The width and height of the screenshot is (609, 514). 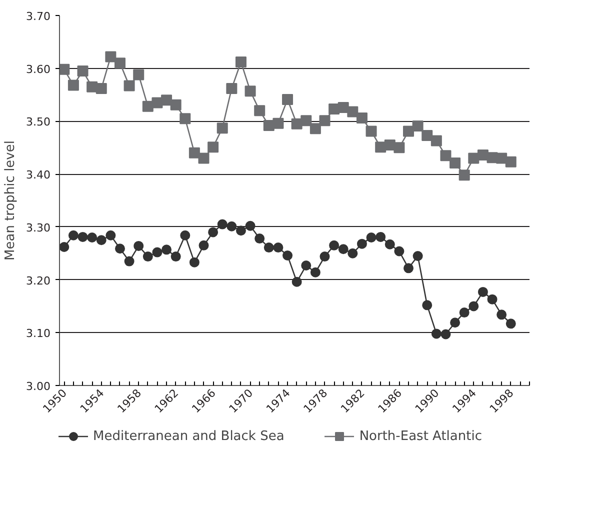 I want to click on y-tick-label: 3.60, so click(x=38, y=69).